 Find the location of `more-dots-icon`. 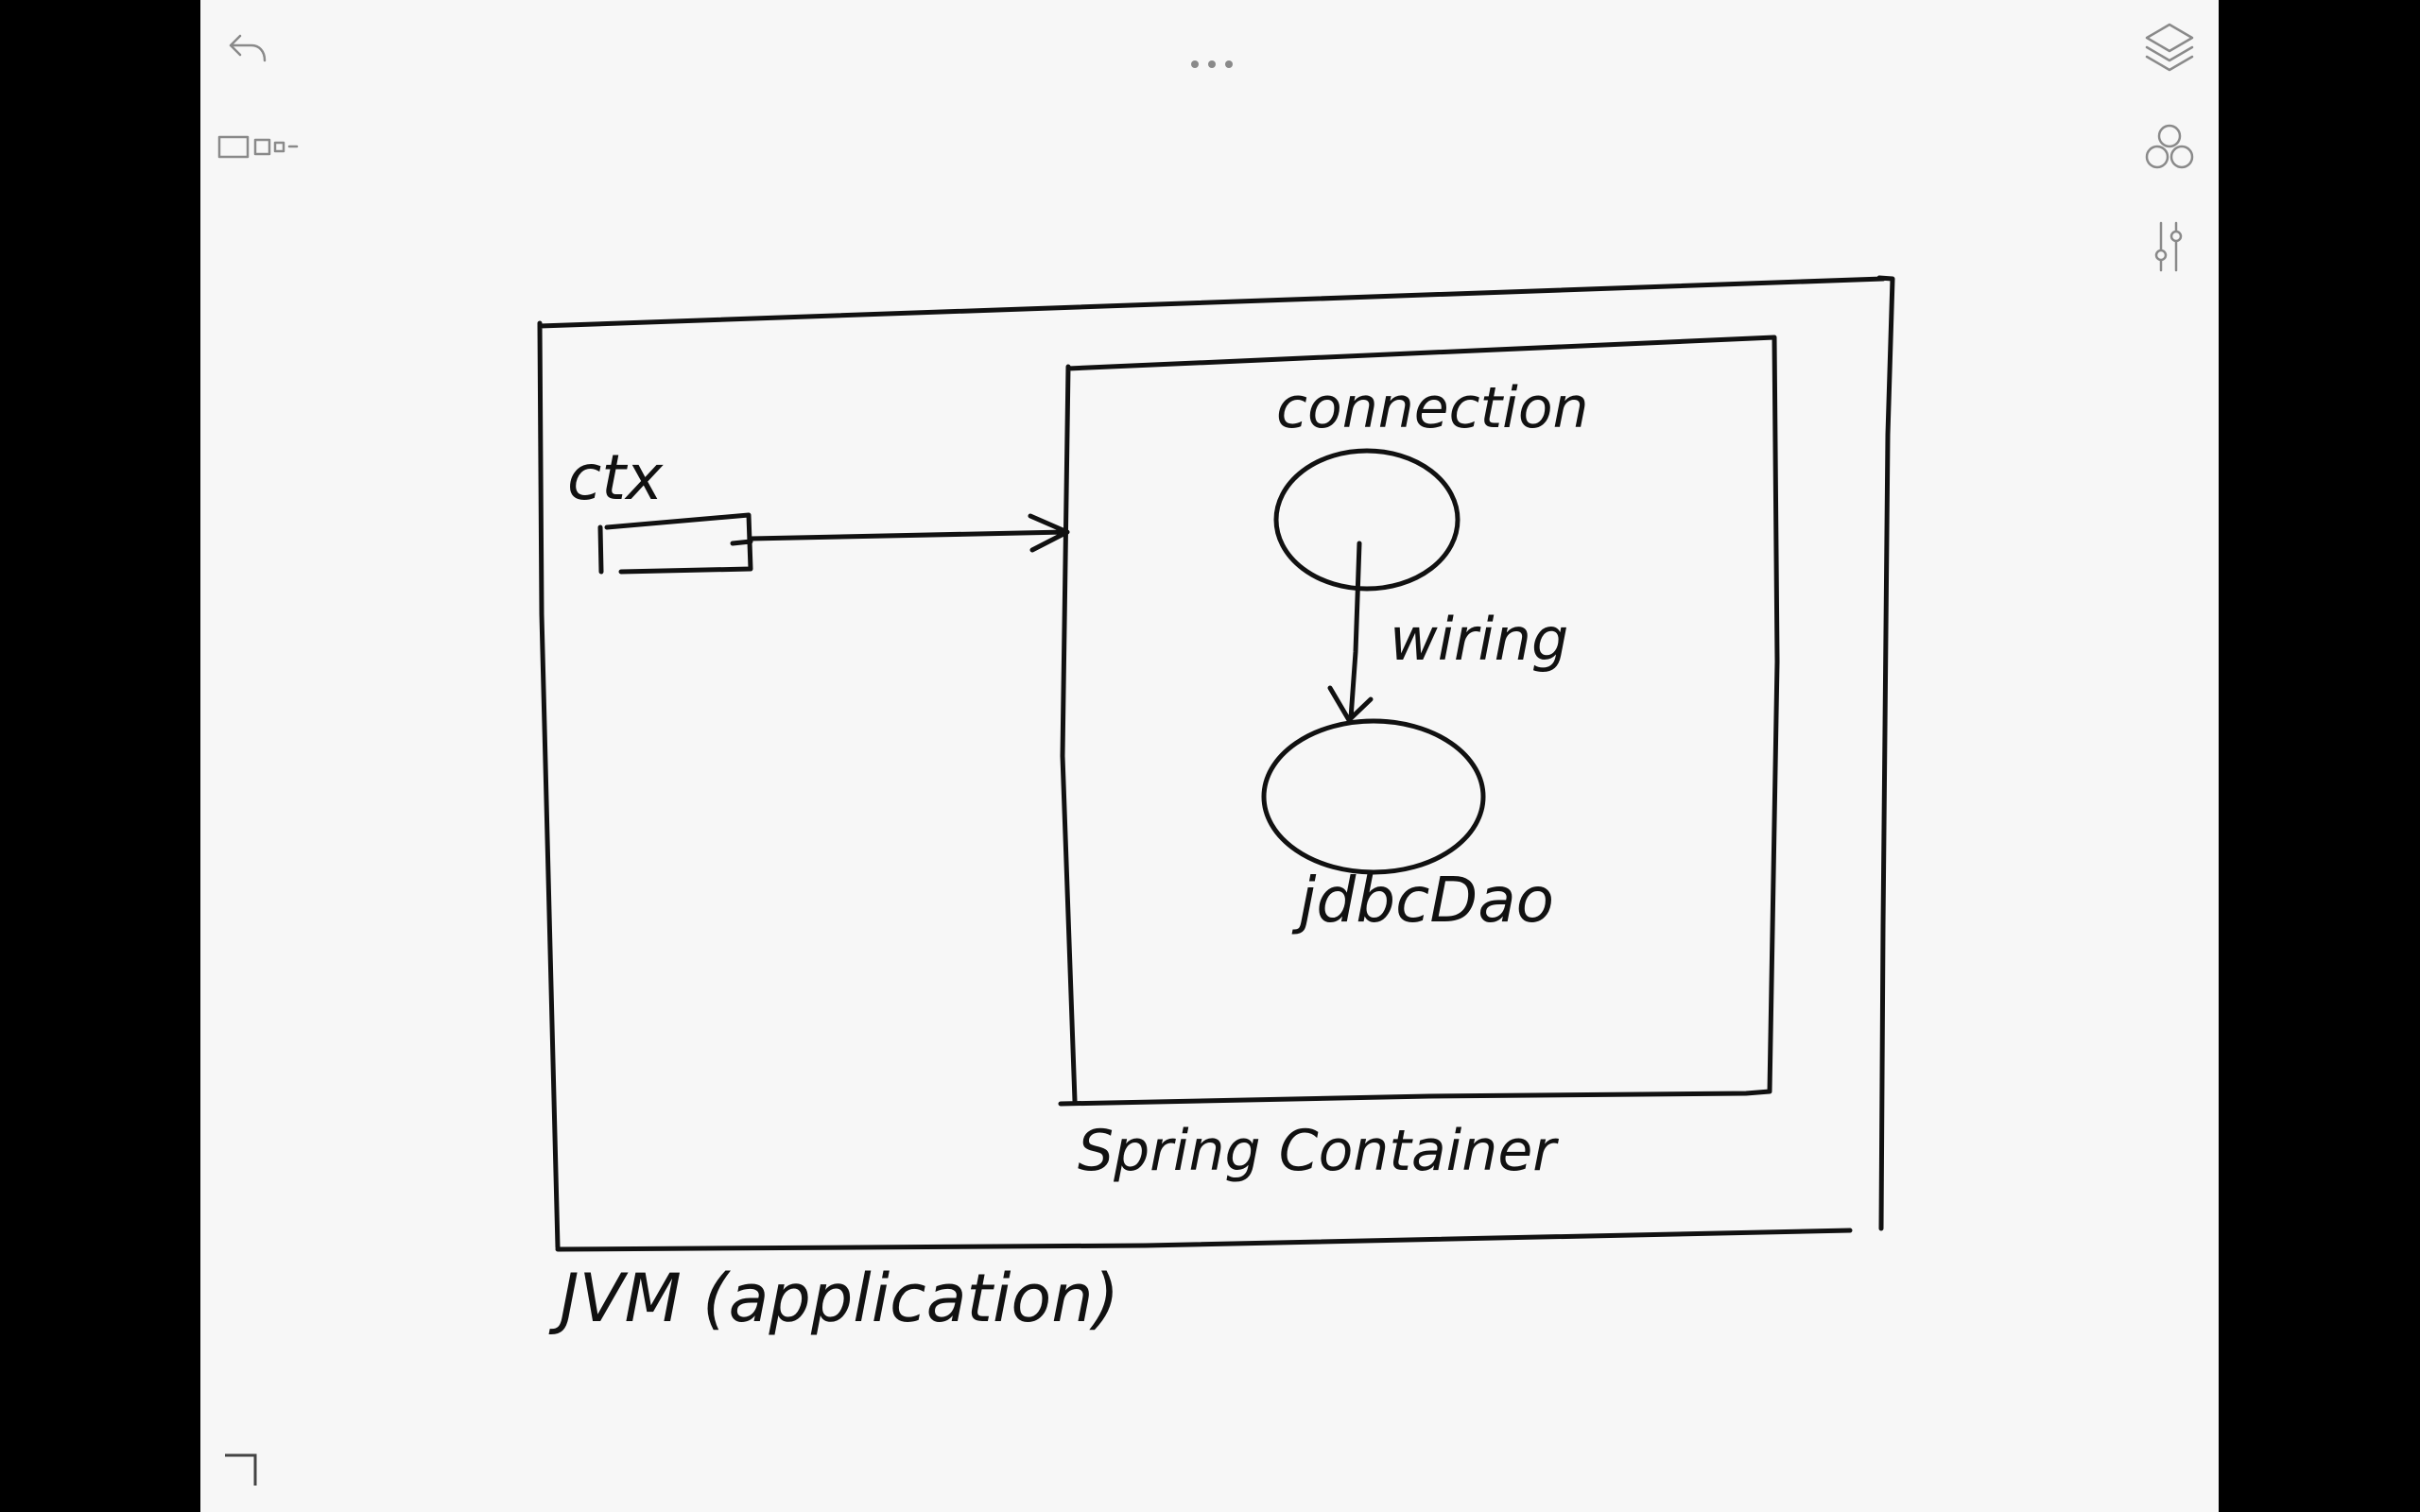

more-dots-icon is located at coordinates (1213, 64).